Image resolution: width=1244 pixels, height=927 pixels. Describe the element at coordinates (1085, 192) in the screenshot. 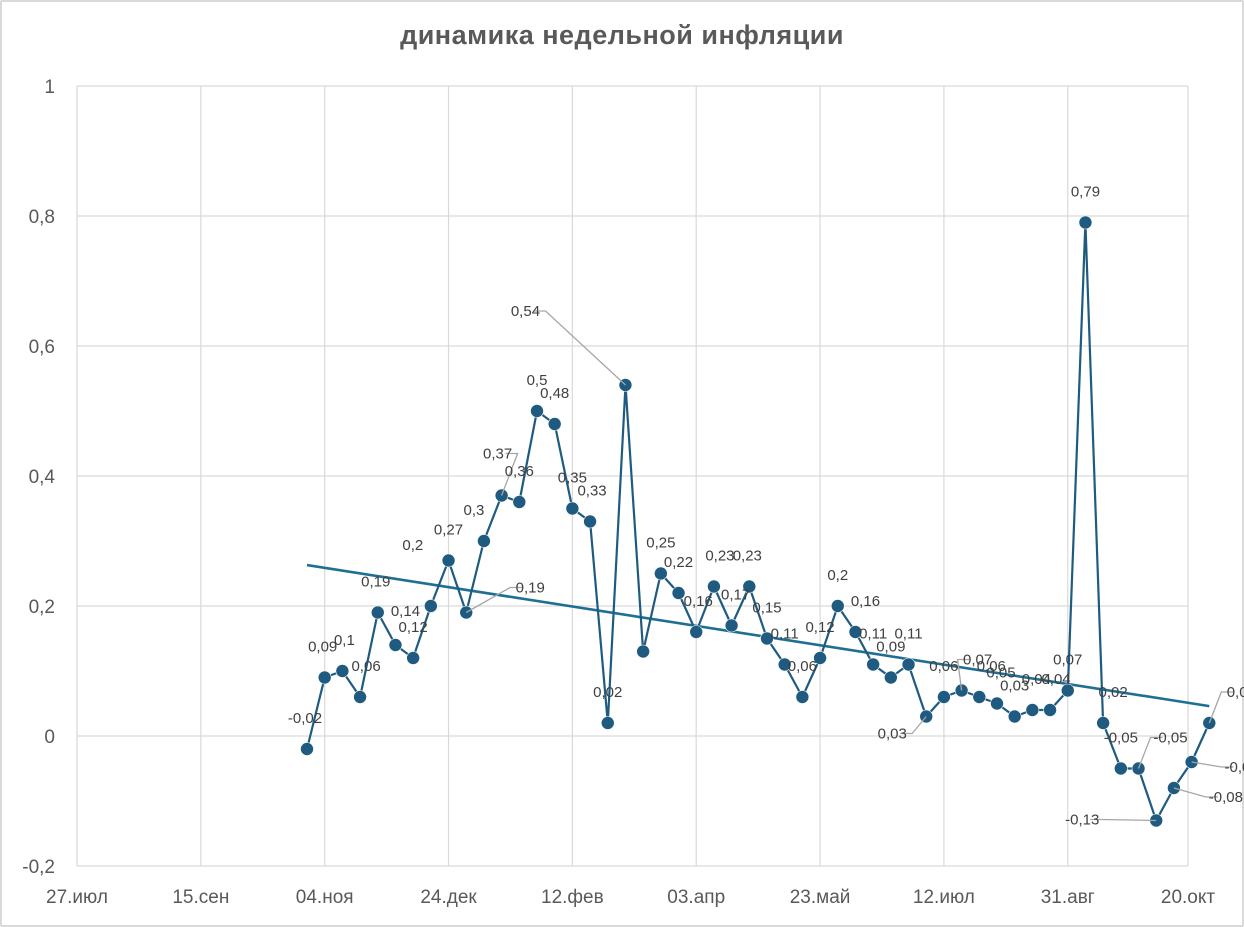

I see `data-label: 0,79` at that location.